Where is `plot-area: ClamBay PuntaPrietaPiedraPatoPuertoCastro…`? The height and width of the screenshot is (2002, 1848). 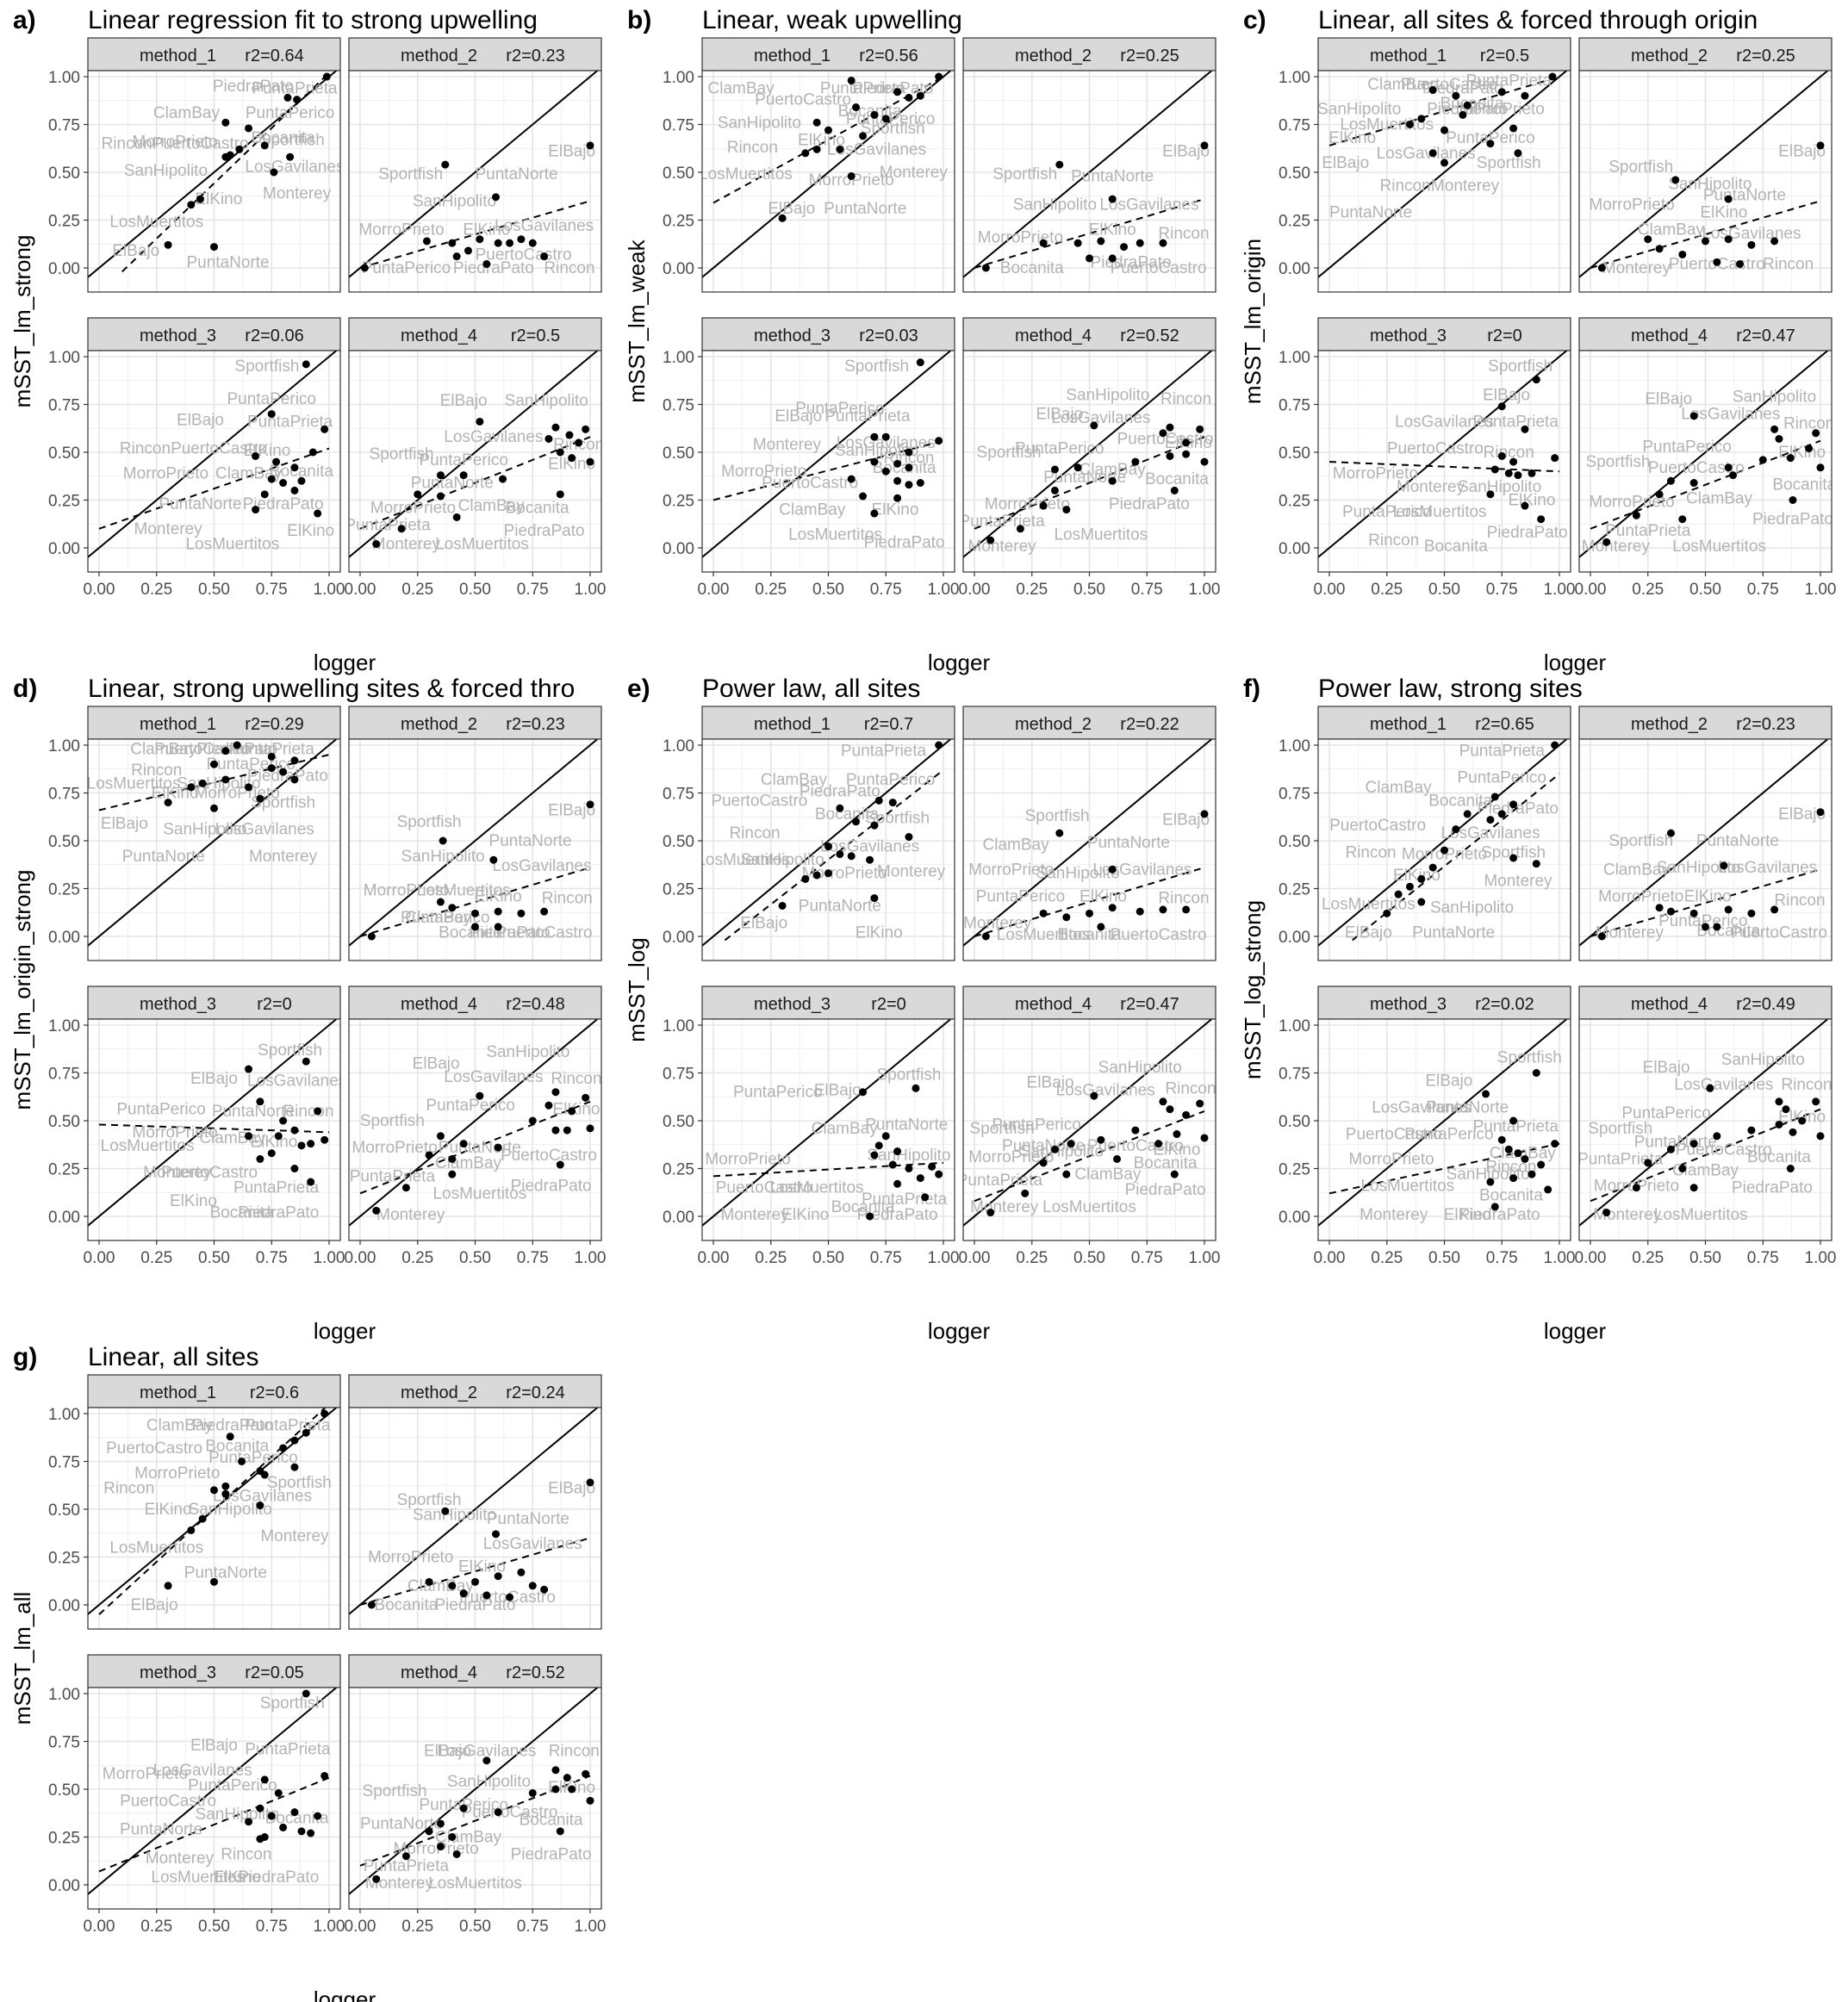
plot-area: ClamBay PuntaPrietaPiedraPatoPuertoCastro… is located at coordinates (827, 175).